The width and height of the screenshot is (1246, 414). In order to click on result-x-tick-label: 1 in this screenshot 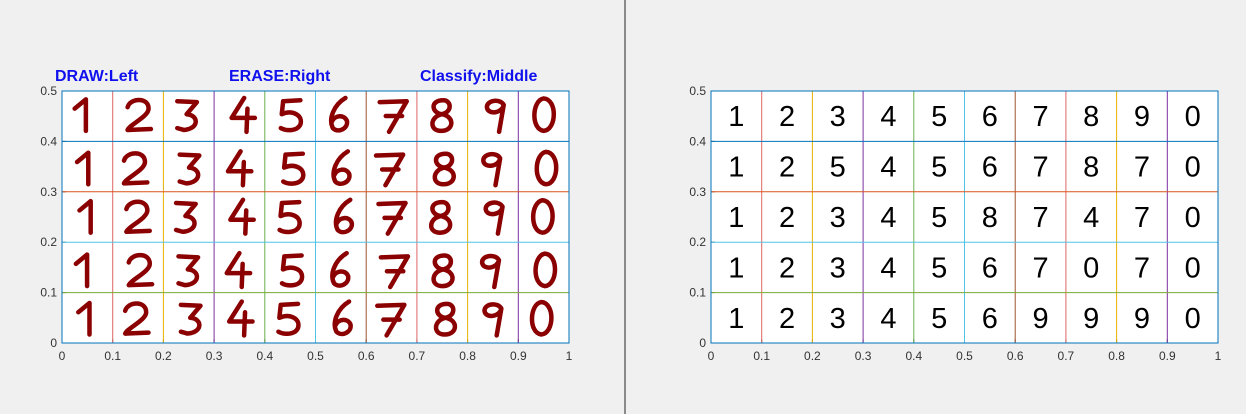, I will do `click(1218, 356)`.